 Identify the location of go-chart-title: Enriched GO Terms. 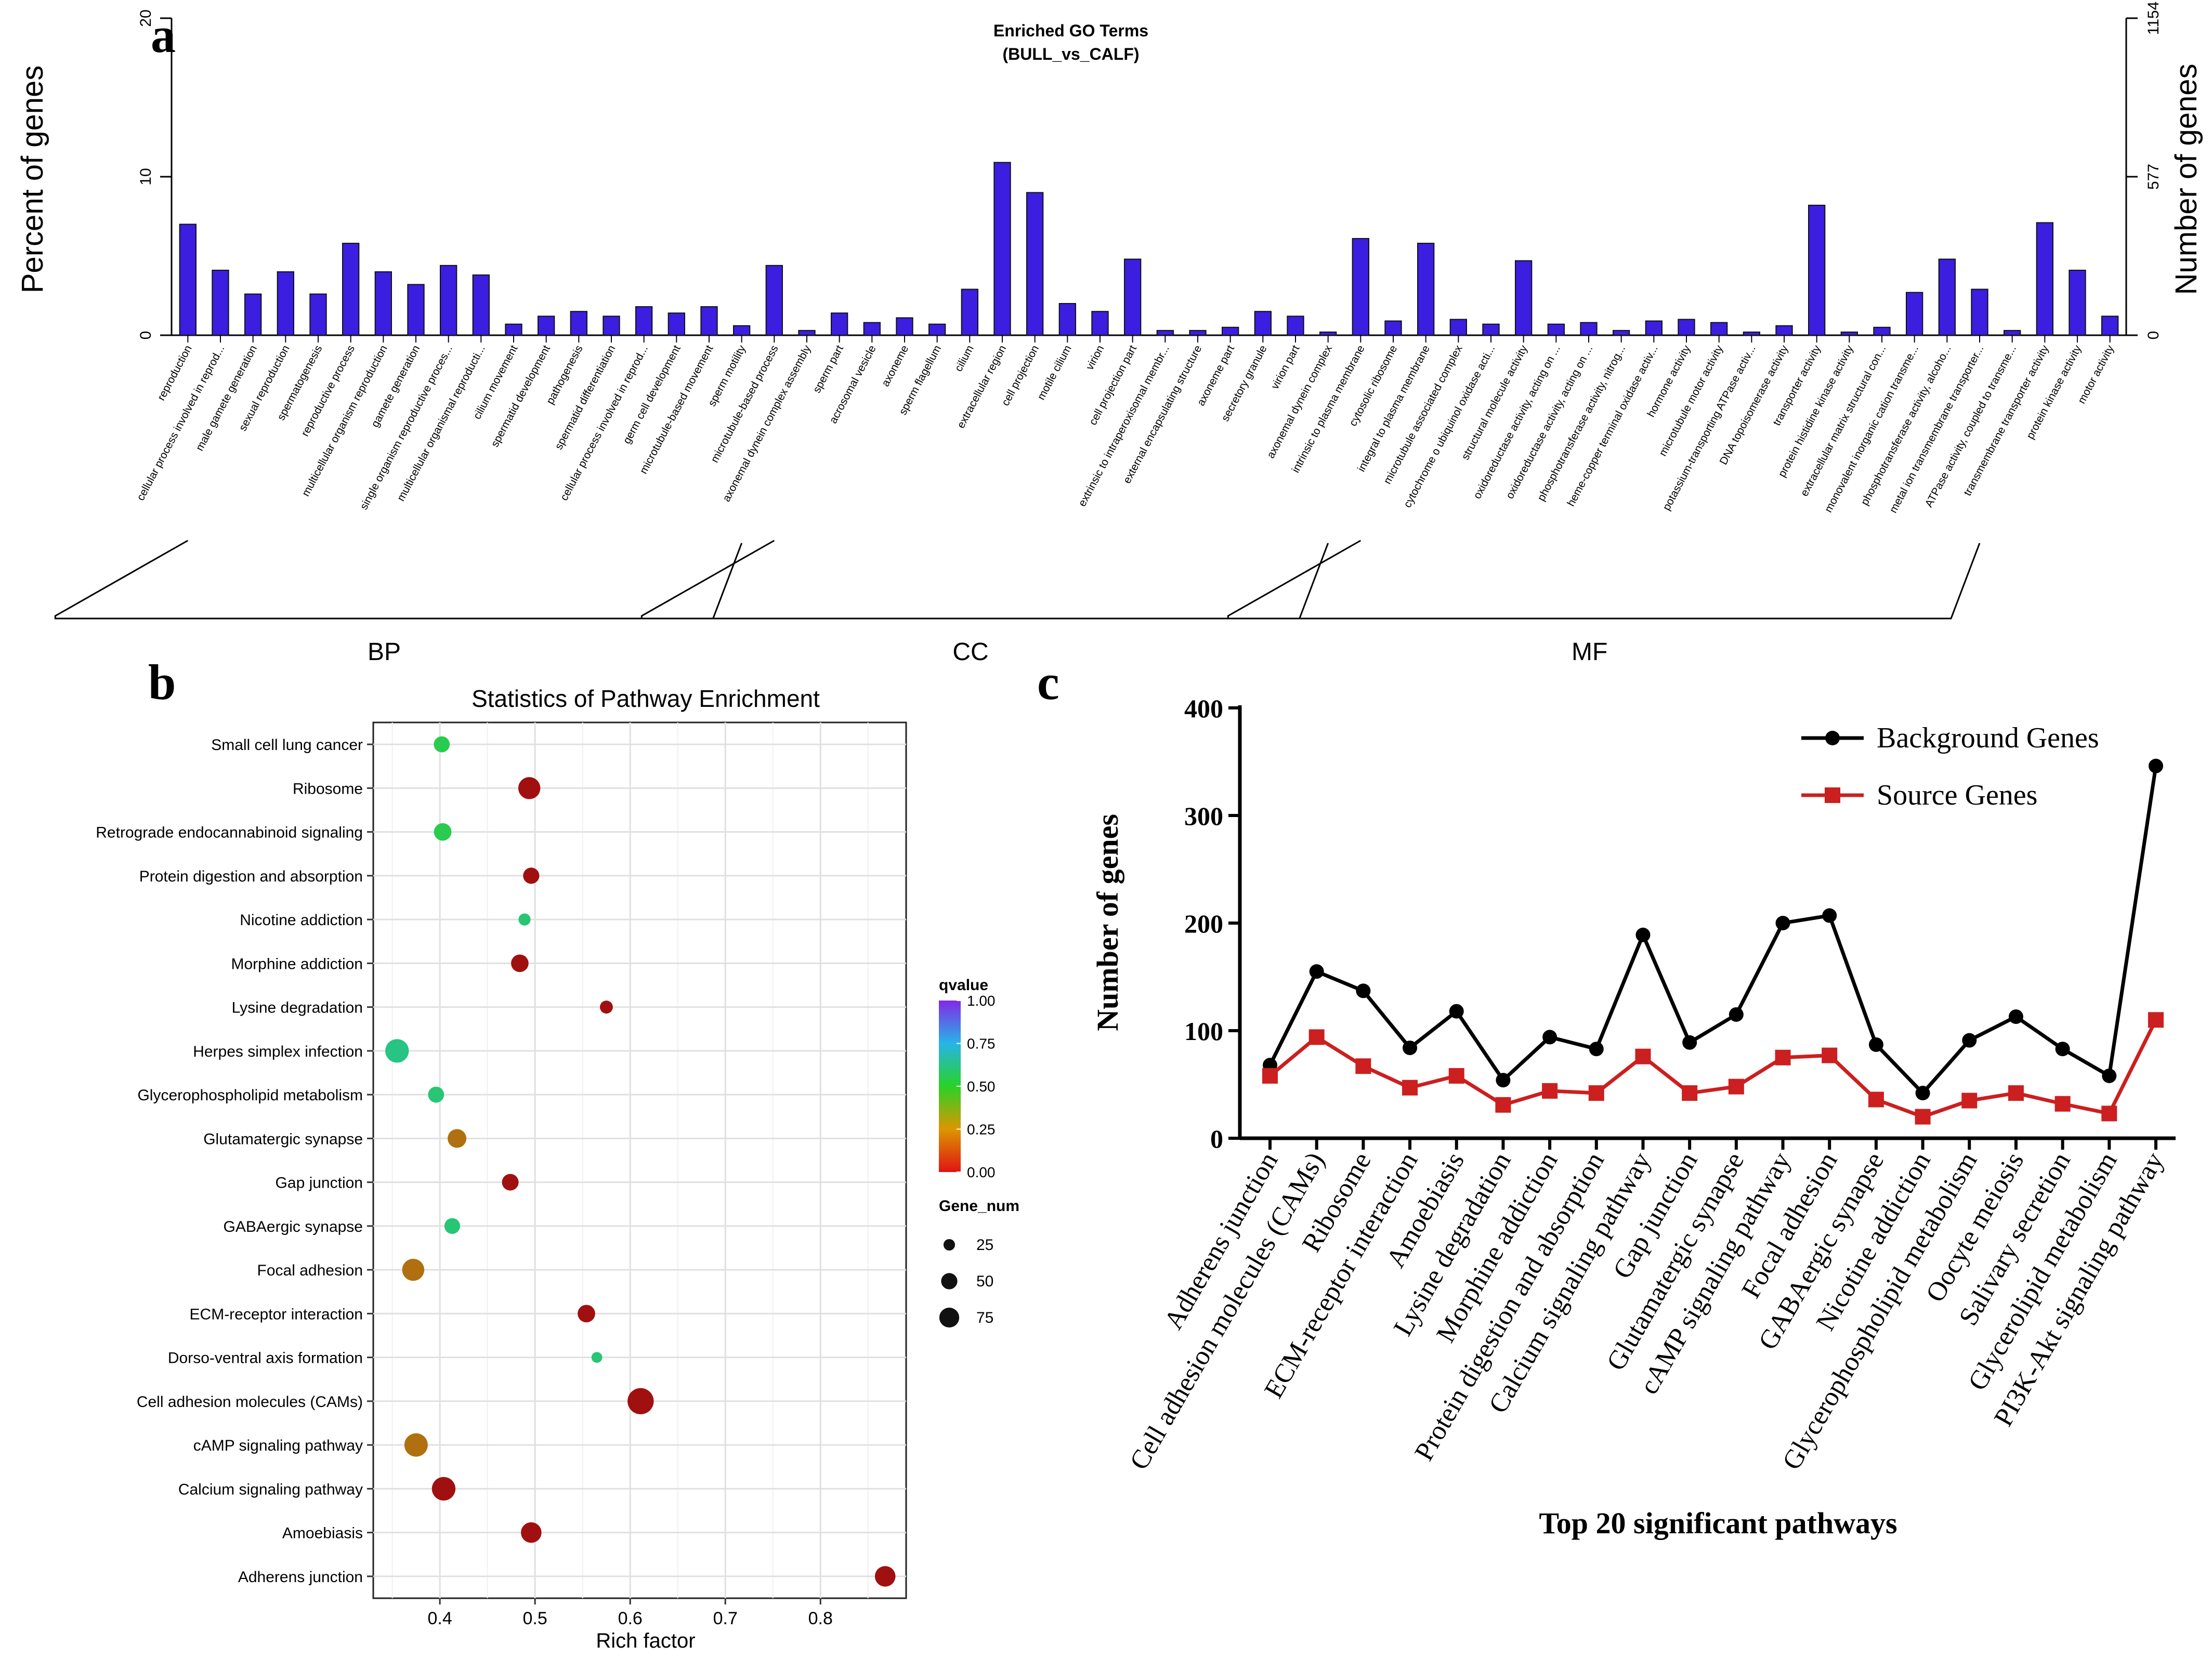
(1070, 30).